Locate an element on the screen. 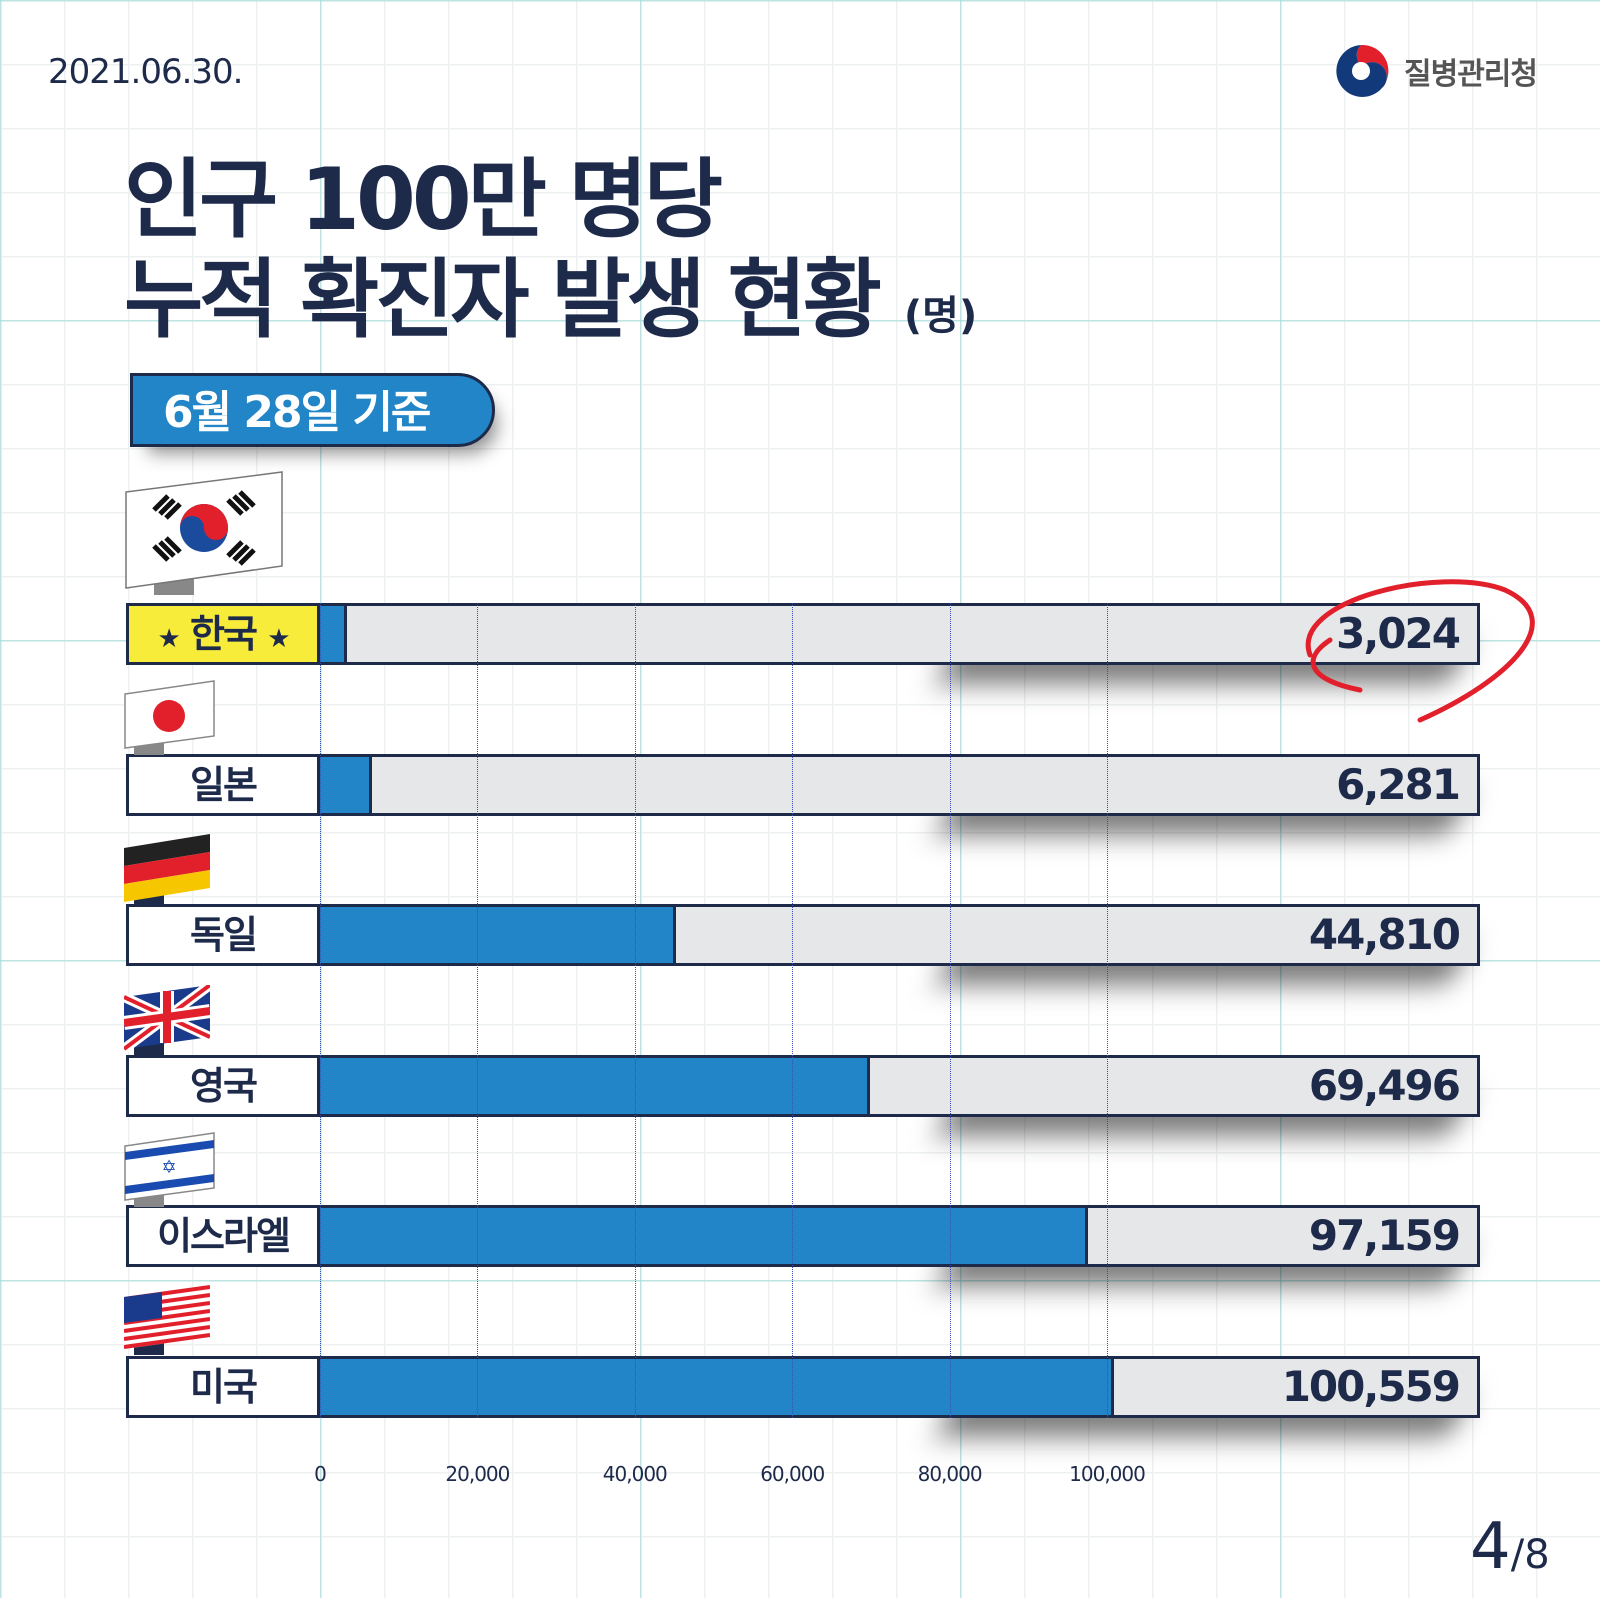 This screenshot has height=1598, width=1600. category-label: 이스라엘 is located at coordinates (223, 1236).